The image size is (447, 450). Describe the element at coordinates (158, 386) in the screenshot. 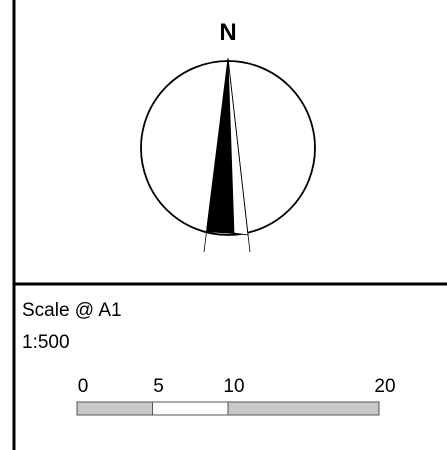

I see `scale-tick-label: 5` at that location.